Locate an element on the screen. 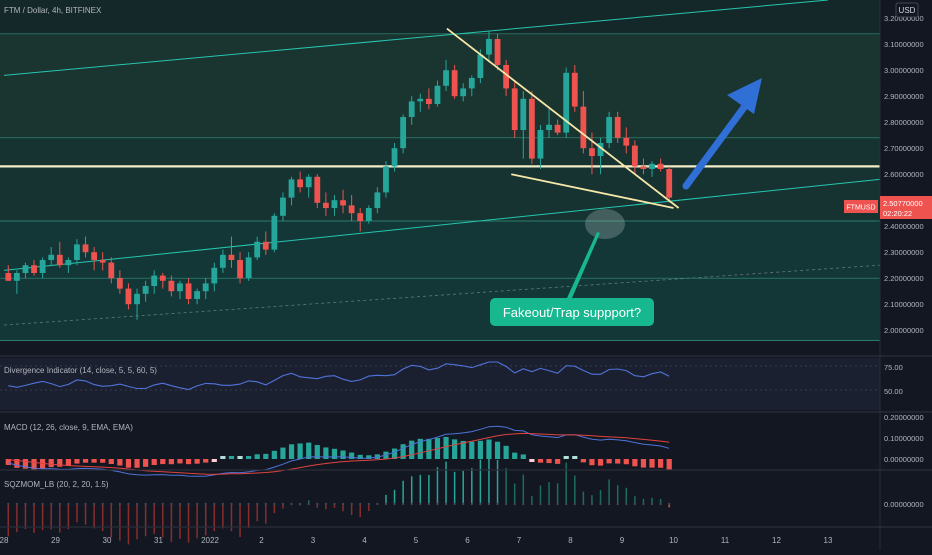 Image resolution: width=932 pixels, height=555 pixels. time-tick-label: 5 is located at coordinates (416, 540).